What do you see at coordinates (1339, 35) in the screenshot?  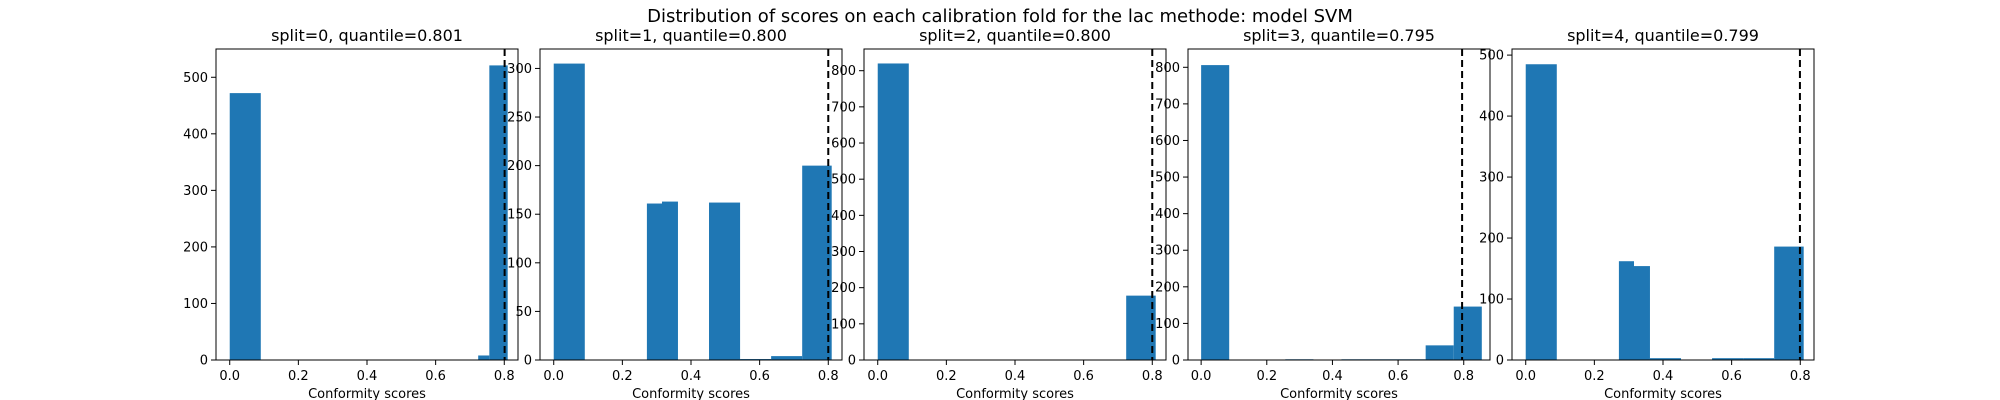 I see `panel-title: split=3, quantile=0.795` at bounding box center [1339, 35].